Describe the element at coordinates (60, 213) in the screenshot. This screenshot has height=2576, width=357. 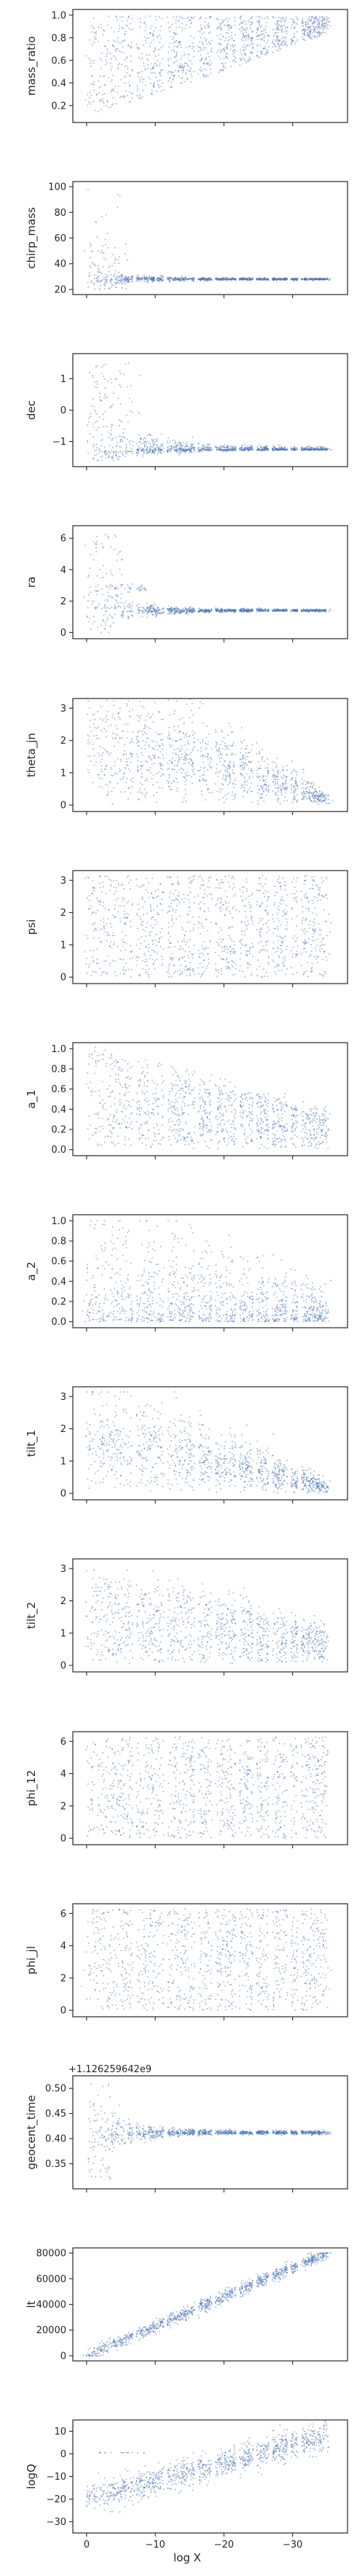
I see `y-tick-label: 80` at that location.